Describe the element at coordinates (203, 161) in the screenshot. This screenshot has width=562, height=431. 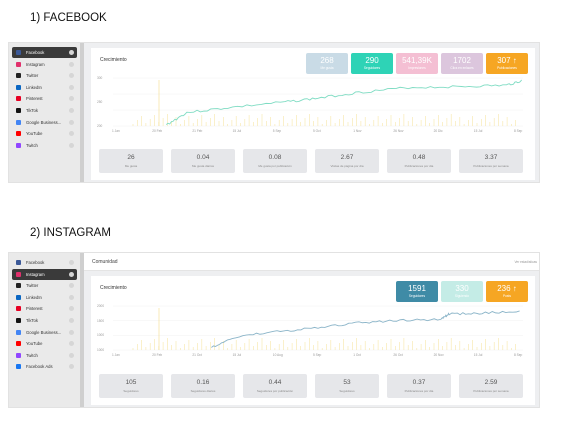
I see `metric-card: 0.04 Me gusta diarios` at that location.